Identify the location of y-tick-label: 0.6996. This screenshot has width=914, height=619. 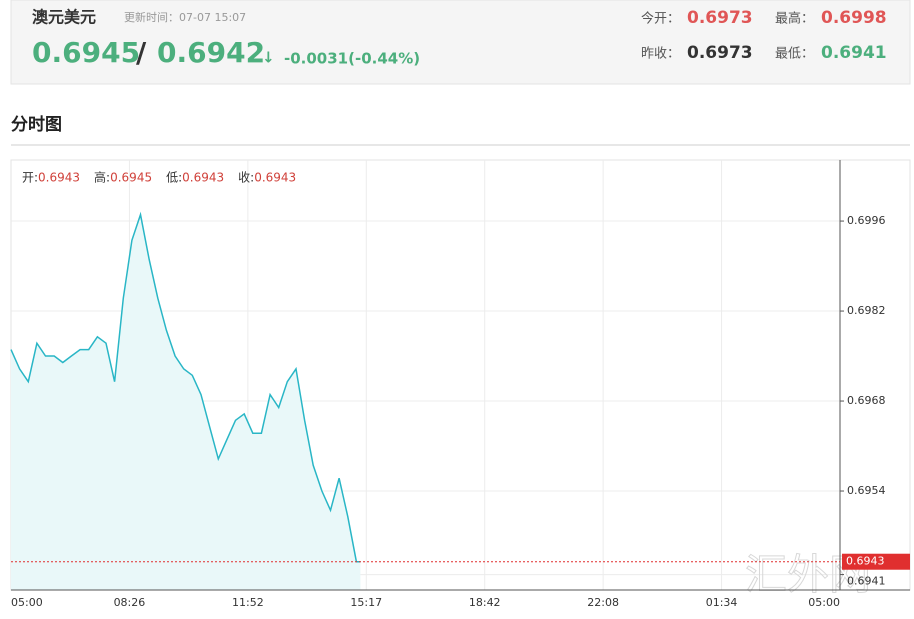
(866, 220).